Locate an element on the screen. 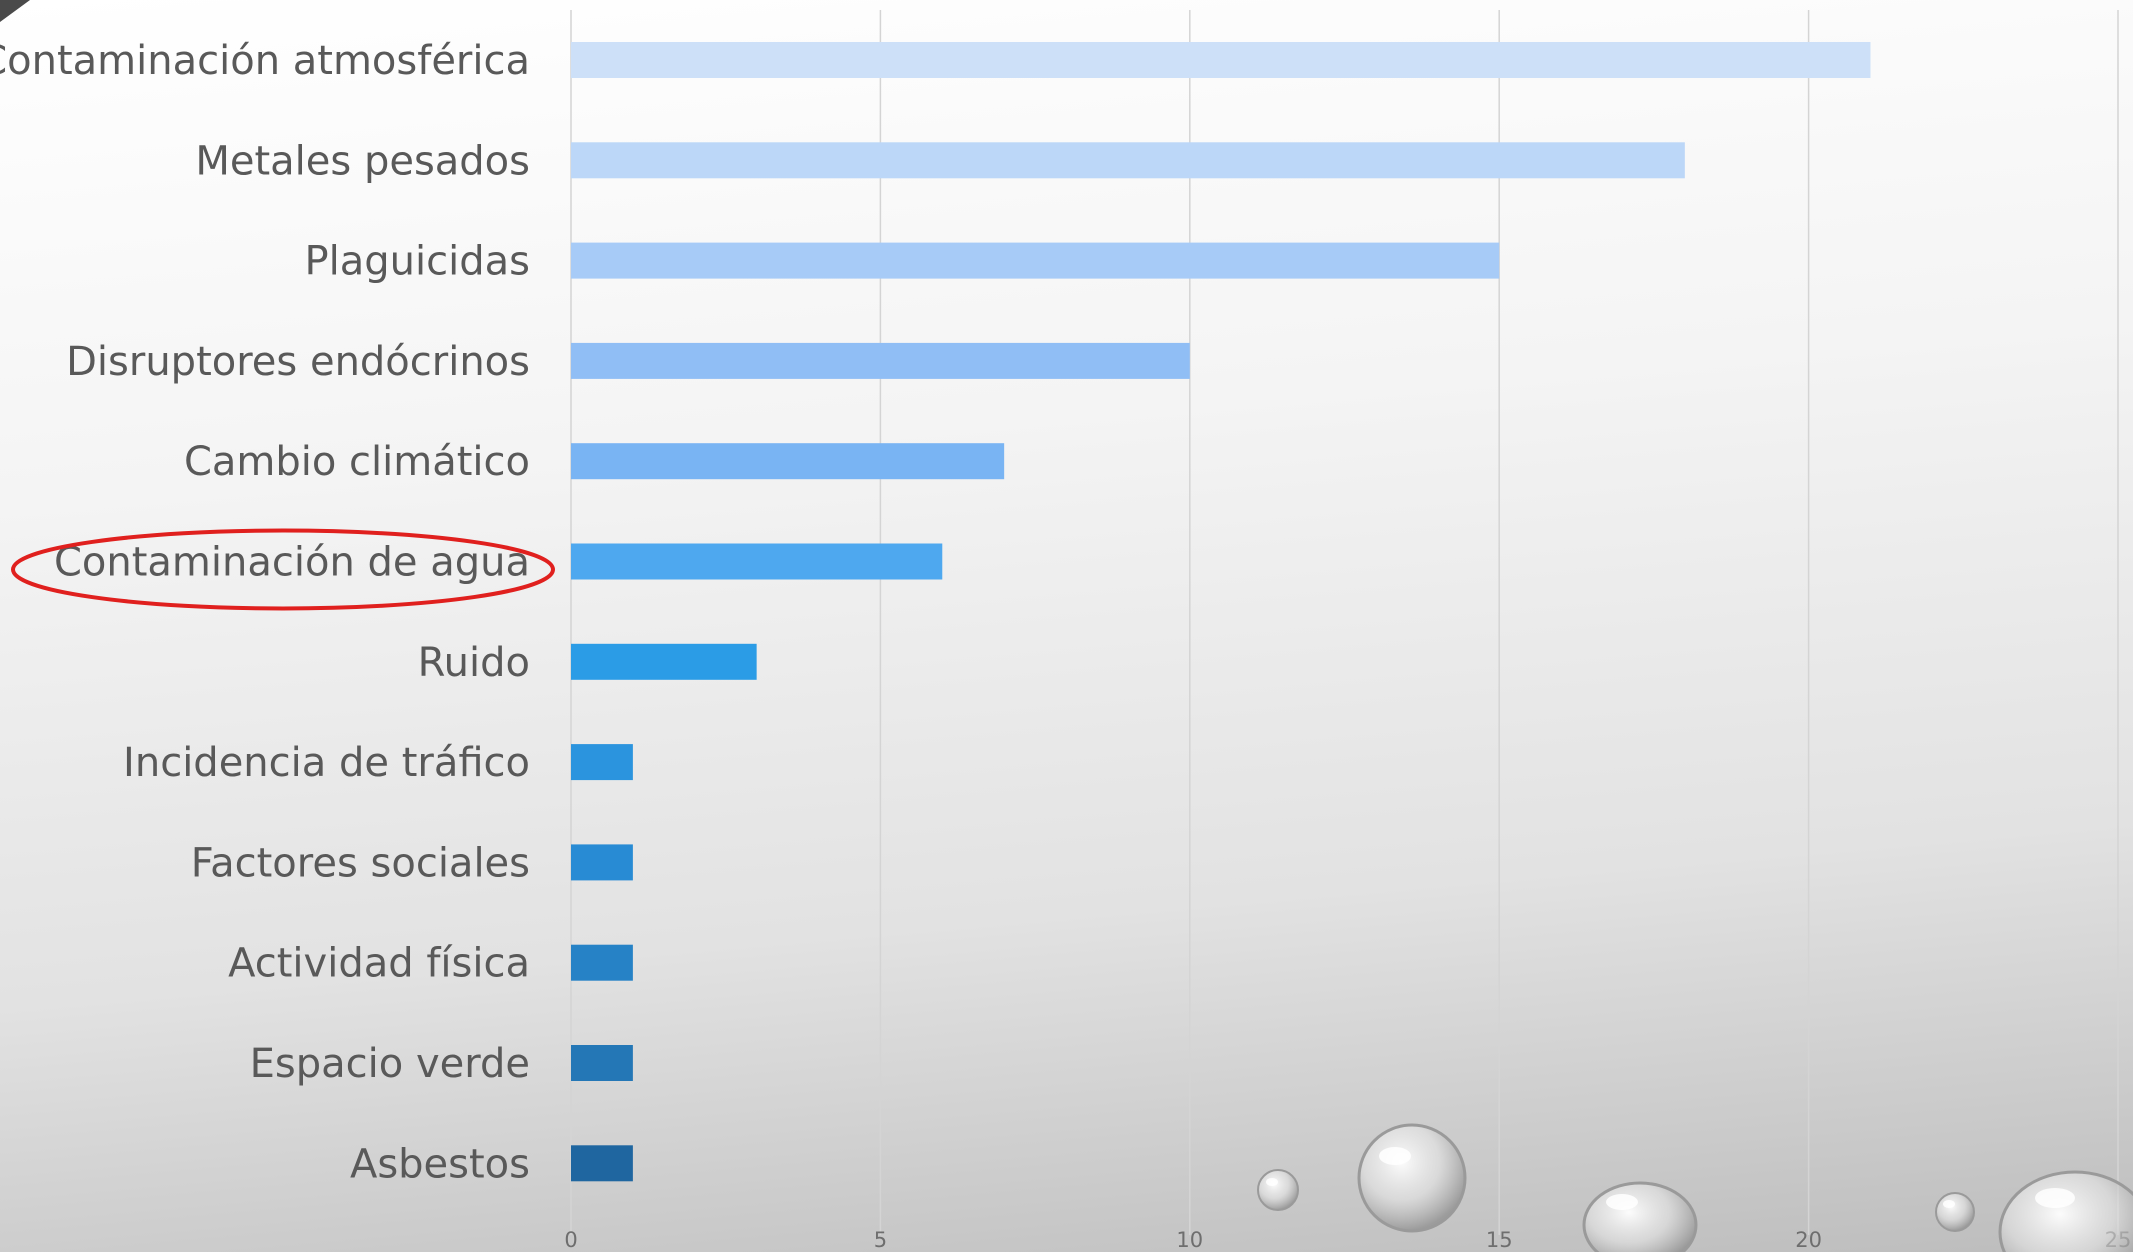 Image resolution: width=2133 pixels, height=1252 pixels. category-label: Factores sociales is located at coordinates (360, 863).